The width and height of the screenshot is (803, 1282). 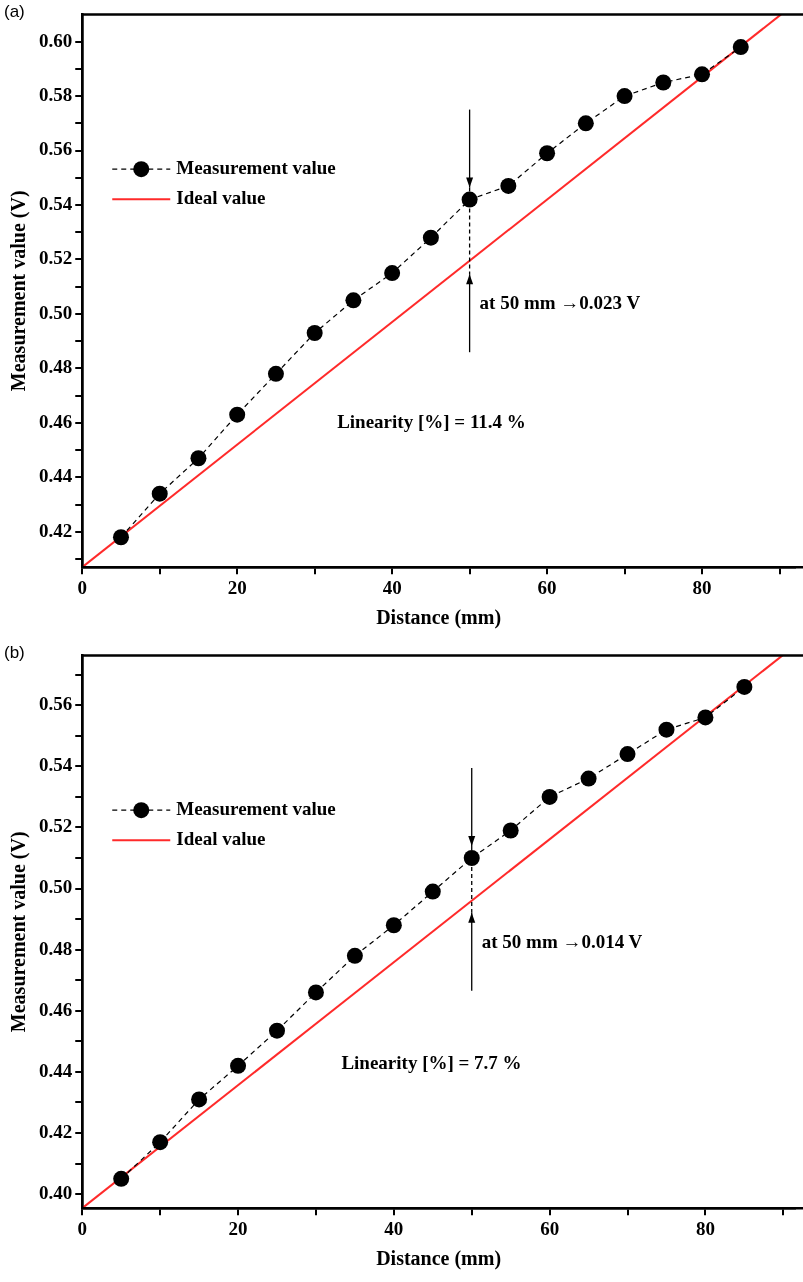 I want to click on y-tick-label: 0.40, so click(x=56, y=1193).